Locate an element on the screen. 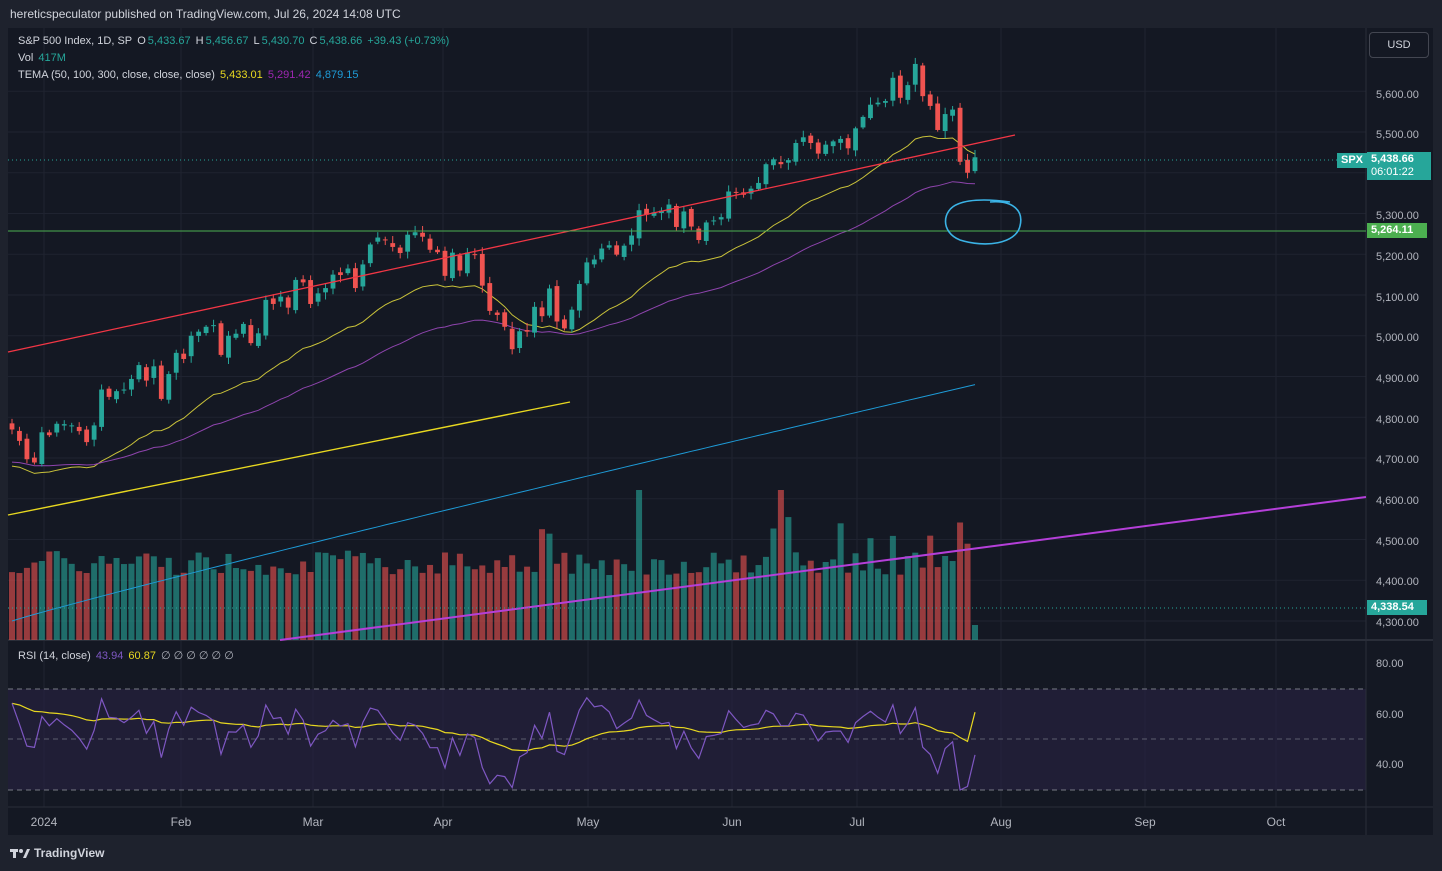 This screenshot has height=871, width=1442. currency-button: USD is located at coordinates (1399, 45).